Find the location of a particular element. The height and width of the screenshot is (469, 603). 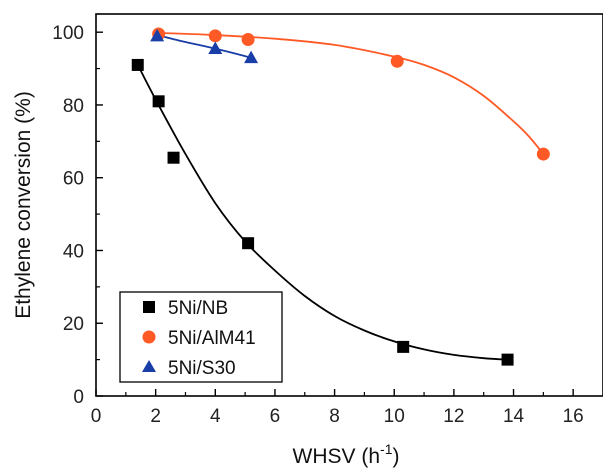

x-tick-label: 8 is located at coordinates (334, 416).